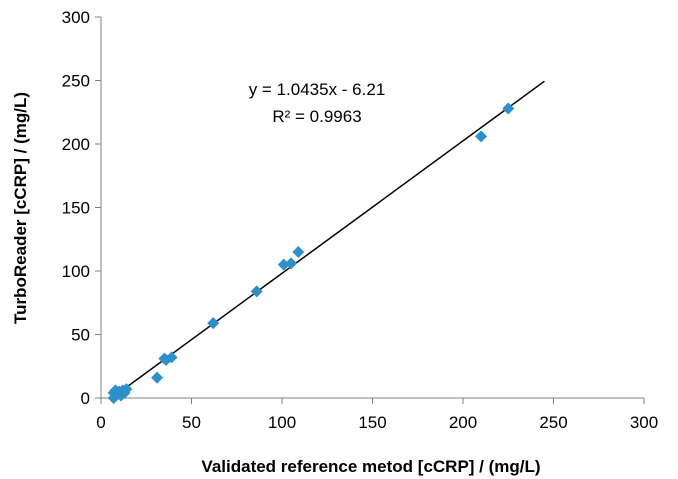  Describe the element at coordinates (85, 398) in the screenshot. I see `y-tick-label: 0` at that location.